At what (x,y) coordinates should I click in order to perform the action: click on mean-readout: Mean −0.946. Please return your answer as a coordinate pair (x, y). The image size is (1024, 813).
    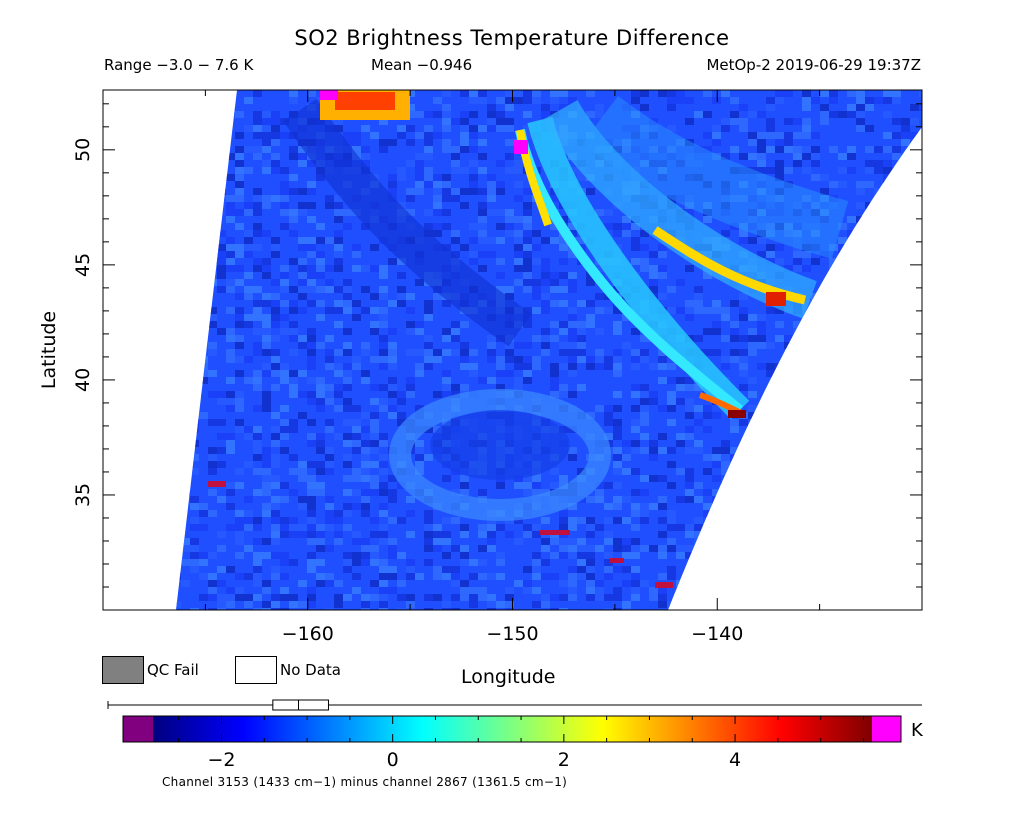
    Looking at the image, I should click on (422, 65).